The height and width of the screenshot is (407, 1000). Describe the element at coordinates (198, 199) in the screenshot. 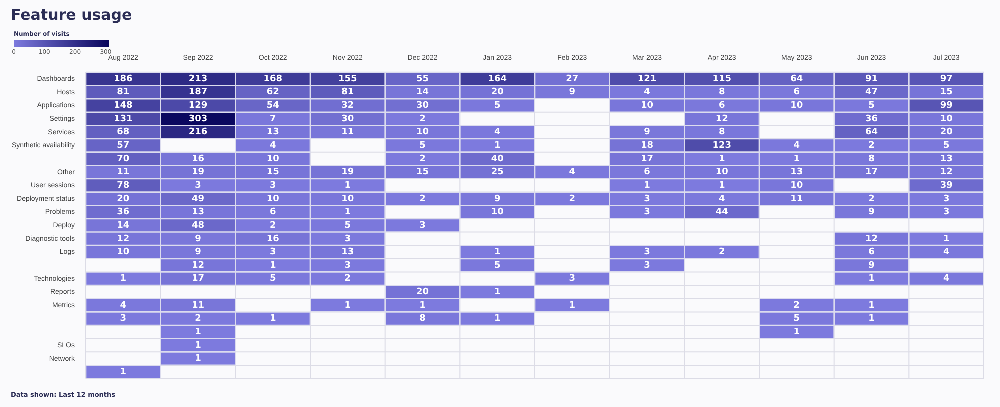

I see `data-label: 49` at that location.